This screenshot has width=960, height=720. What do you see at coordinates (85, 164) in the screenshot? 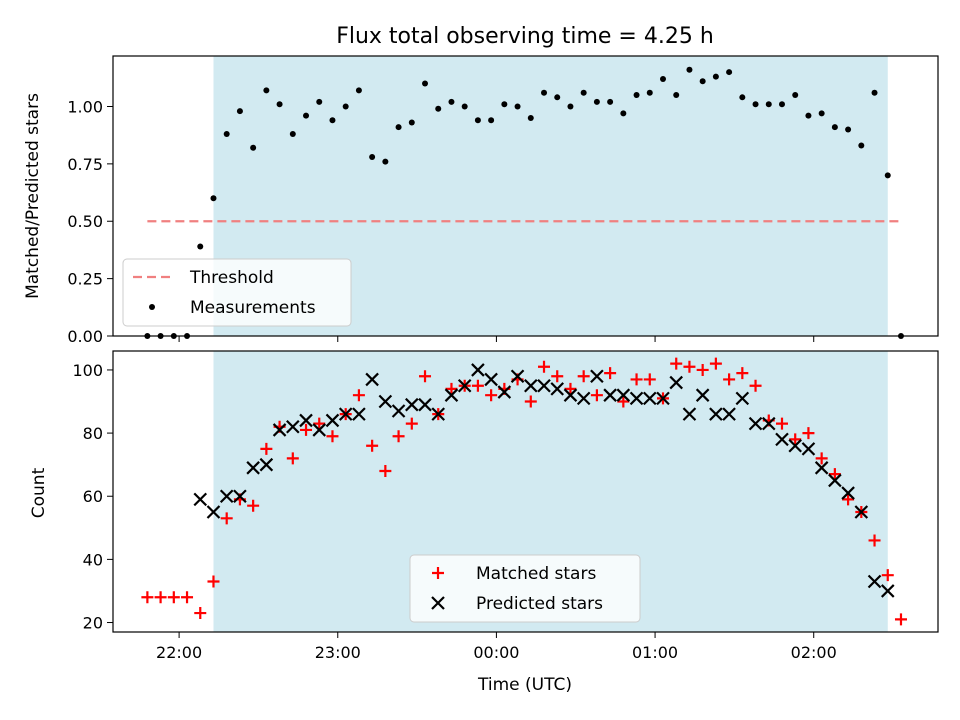
I see `top-y-tick-label: 0.75` at bounding box center [85, 164].